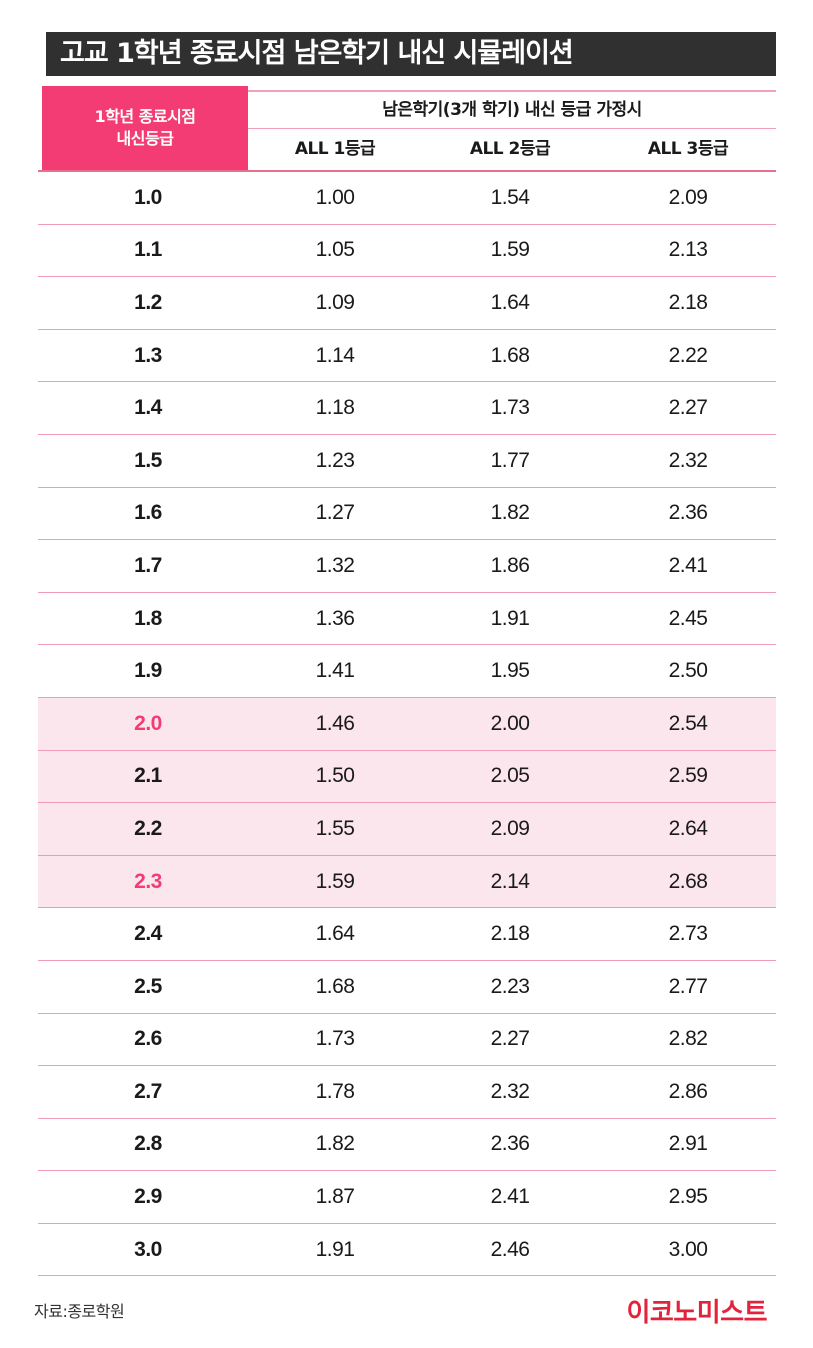 The width and height of the screenshot is (813, 1348). Describe the element at coordinates (335, 565) in the screenshot. I see `all1-cell: 1.32` at that location.